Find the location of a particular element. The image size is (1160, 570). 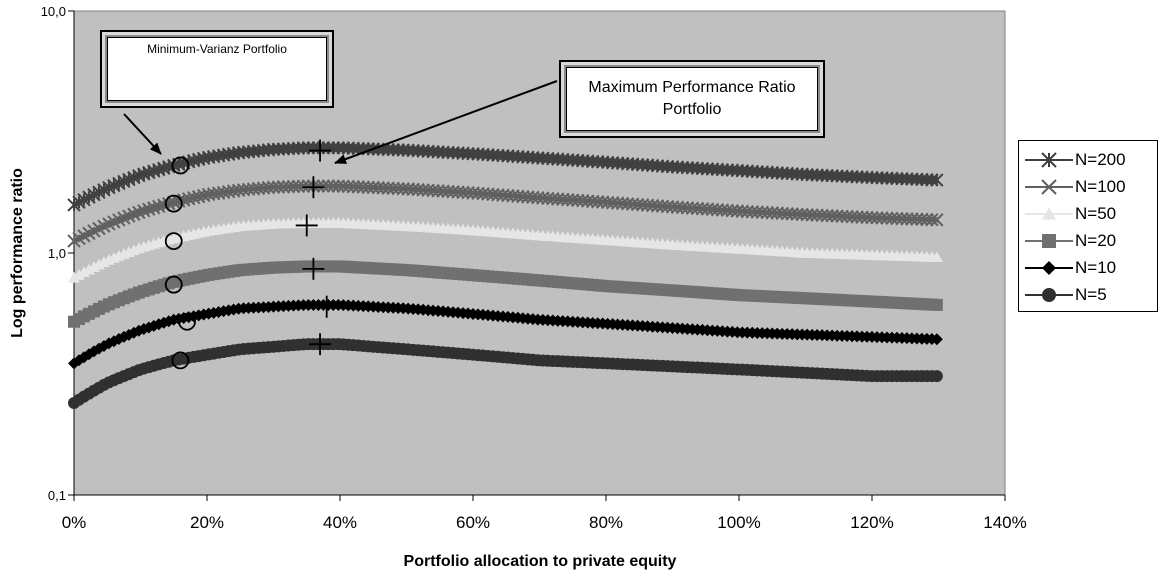

legend: N=200 N=100 N=50 N=20 N=10 N=5 is located at coordinates (1088, 226).